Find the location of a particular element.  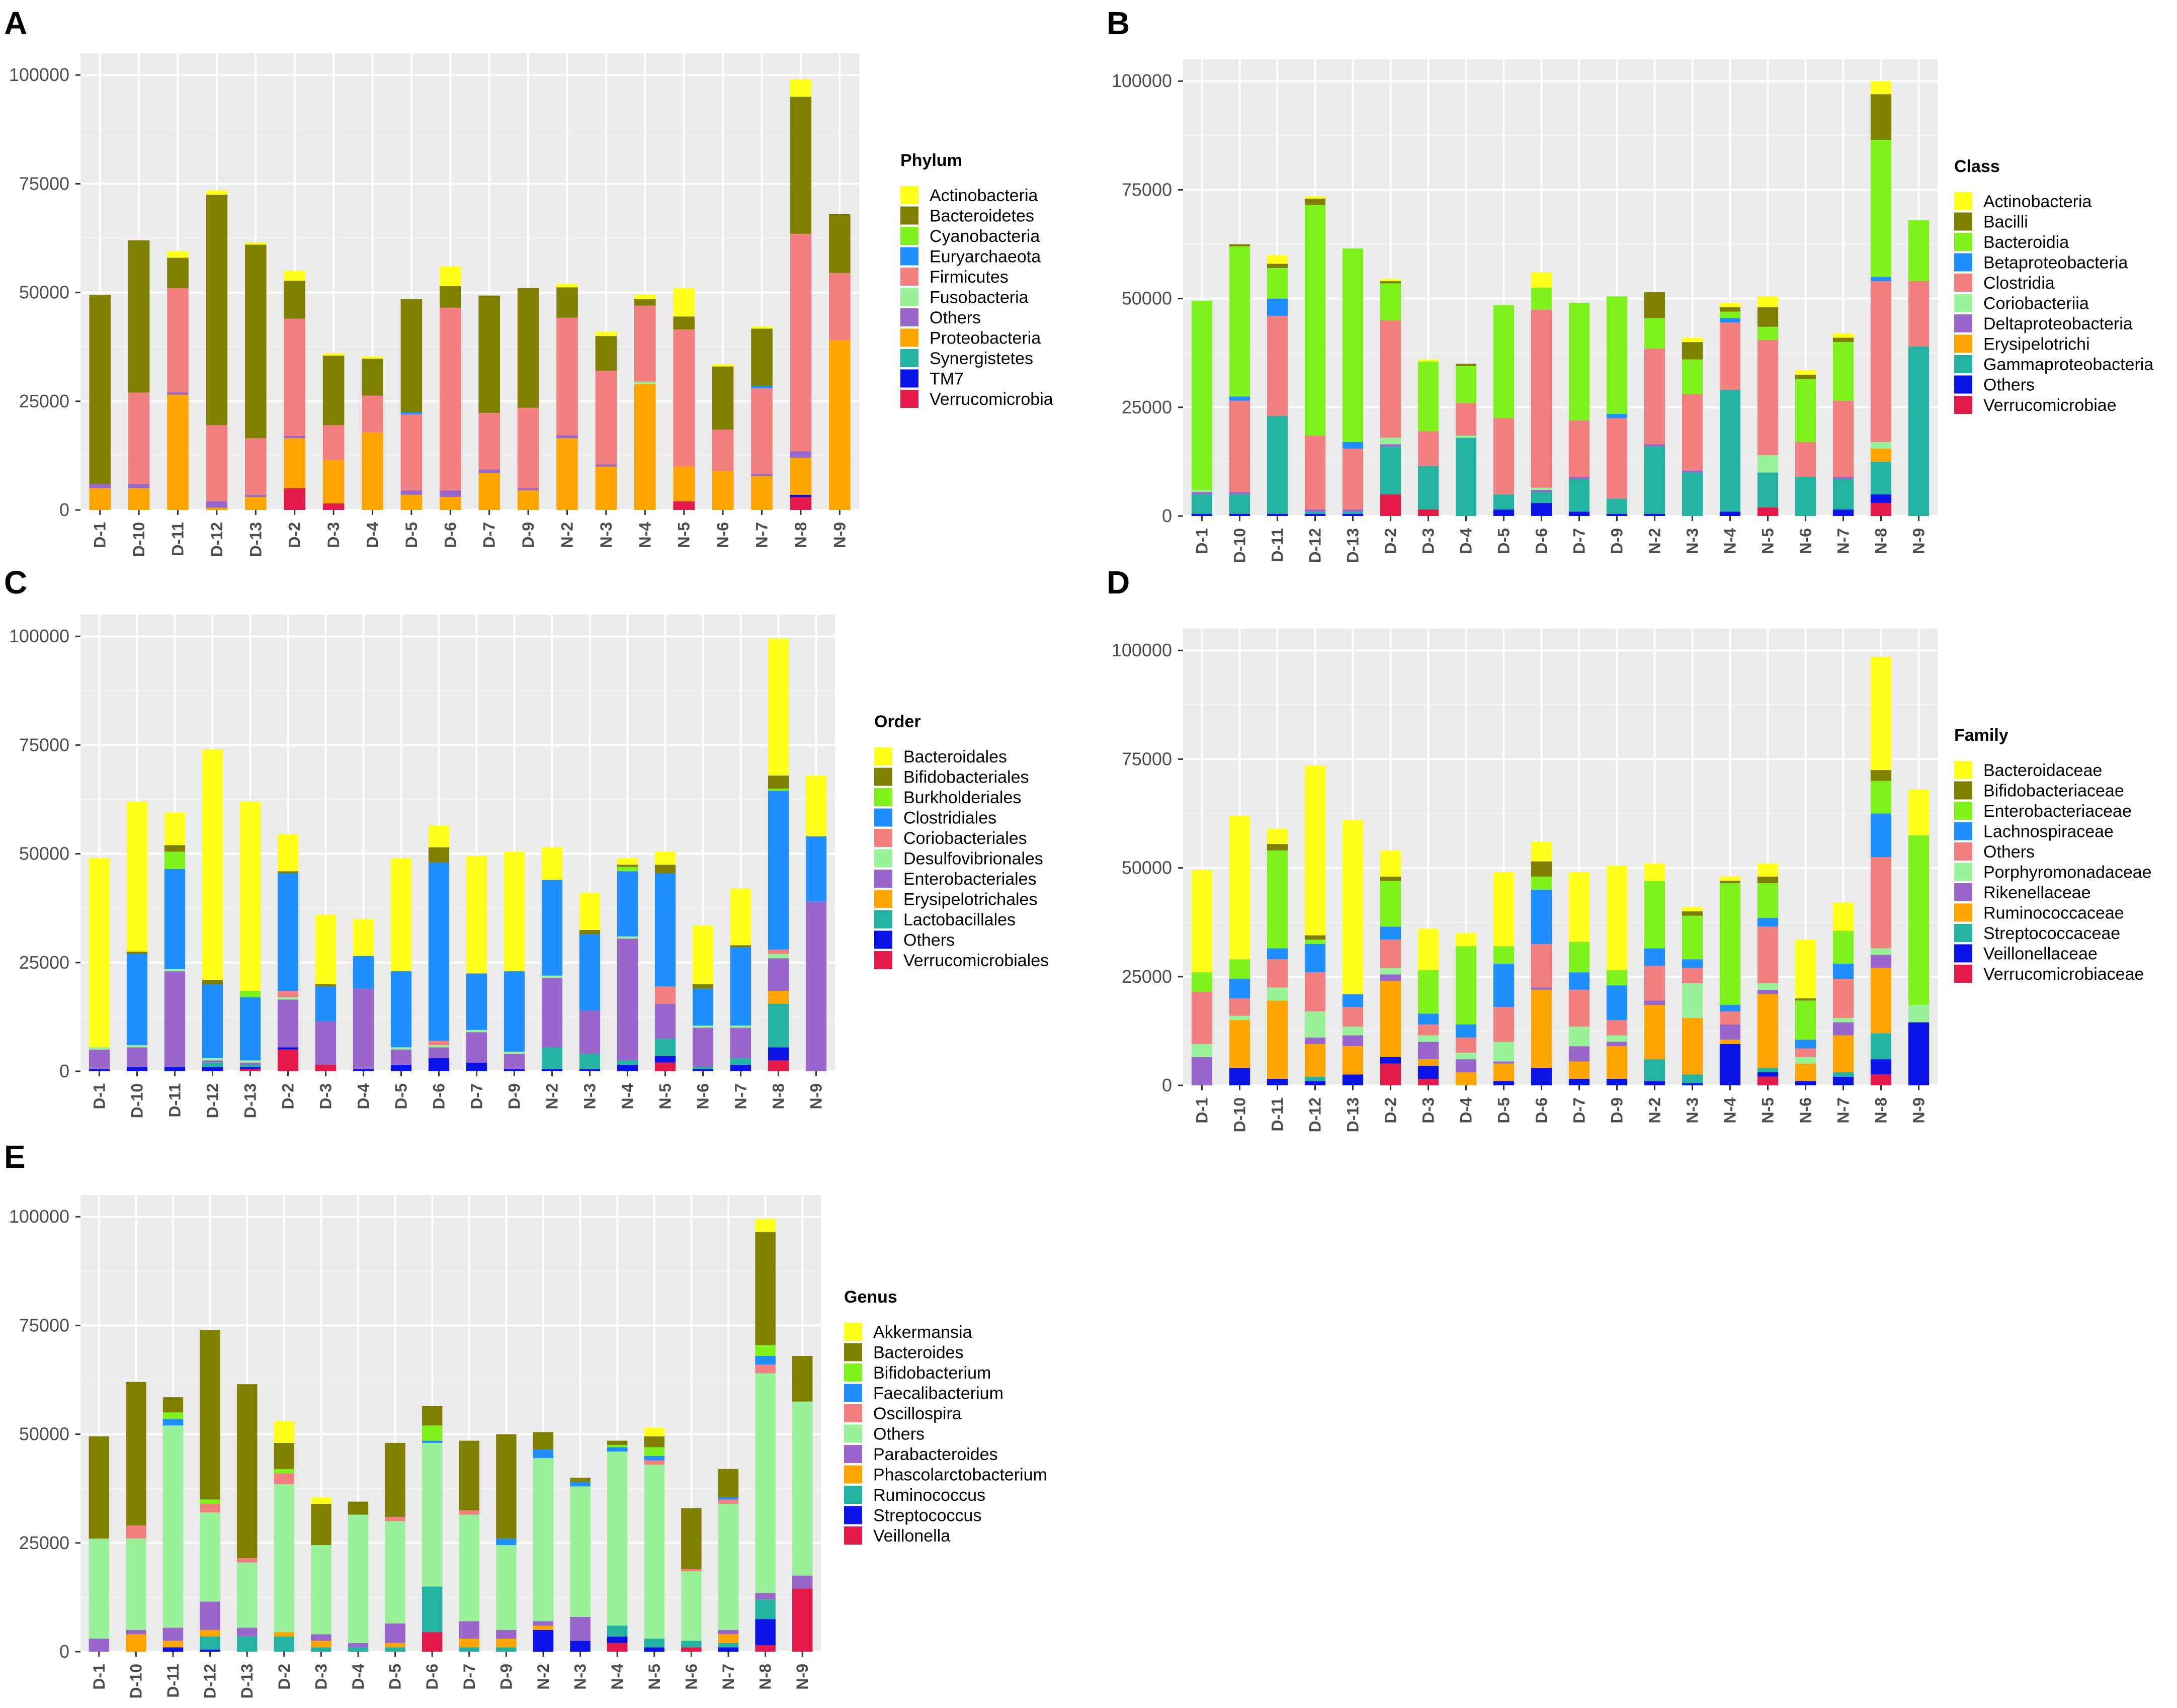

y-tick-label: 75000 is located at coordinates (44, 744).